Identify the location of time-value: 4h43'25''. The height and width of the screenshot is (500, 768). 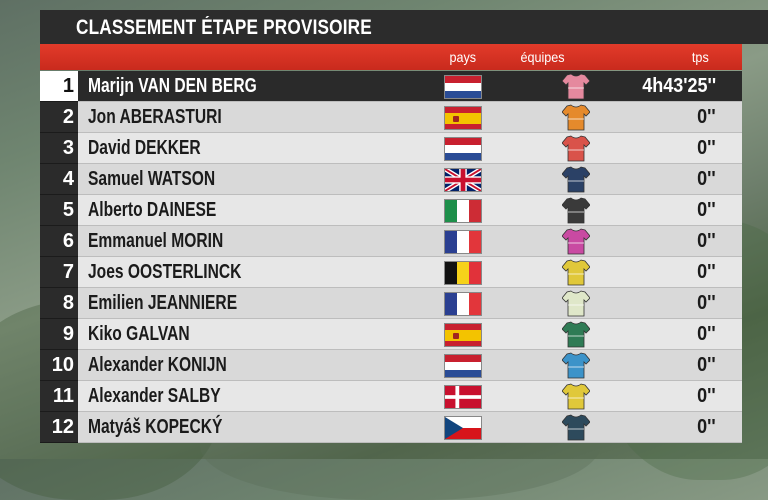
(679, 86).